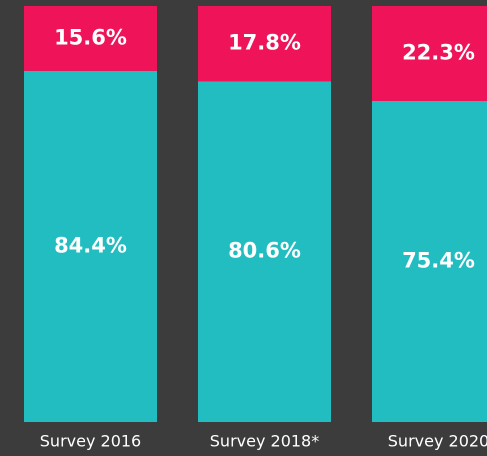 The height and width of the screenshot is (456, 487). I want to click on data-label: 75.4%, so click(438, 260).